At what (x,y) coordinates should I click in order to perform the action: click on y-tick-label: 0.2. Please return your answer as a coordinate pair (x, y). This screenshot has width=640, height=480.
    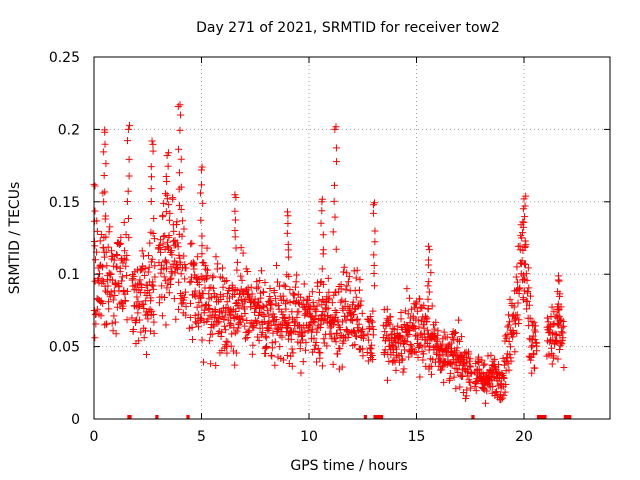
    Looking at the image, I should click on (69, 130).